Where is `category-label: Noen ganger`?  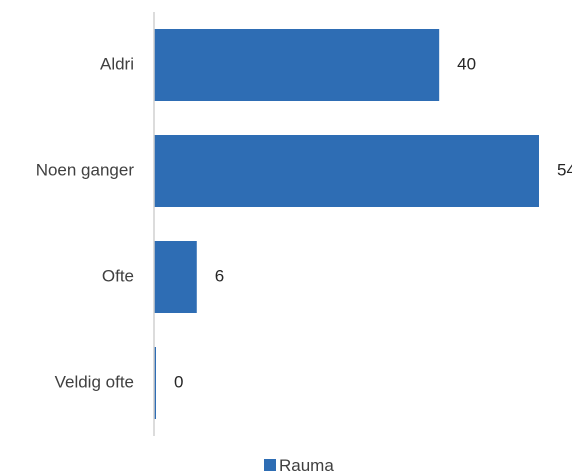 category-label: Noen ganger is located at coordinates (85, 169).